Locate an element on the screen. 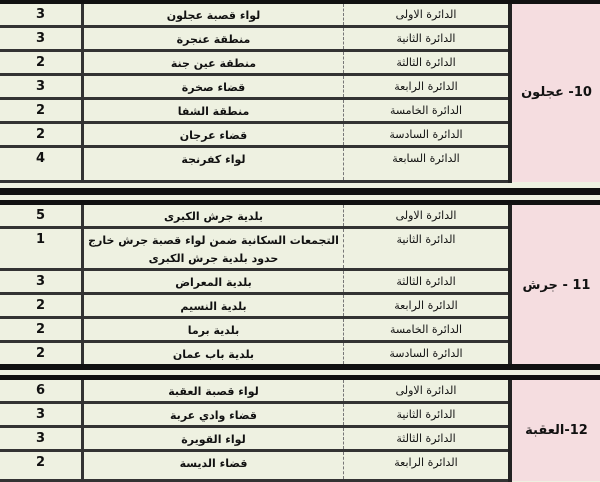  district-name-cell: منطقة عين جنة is located at coordinates (213, 63).